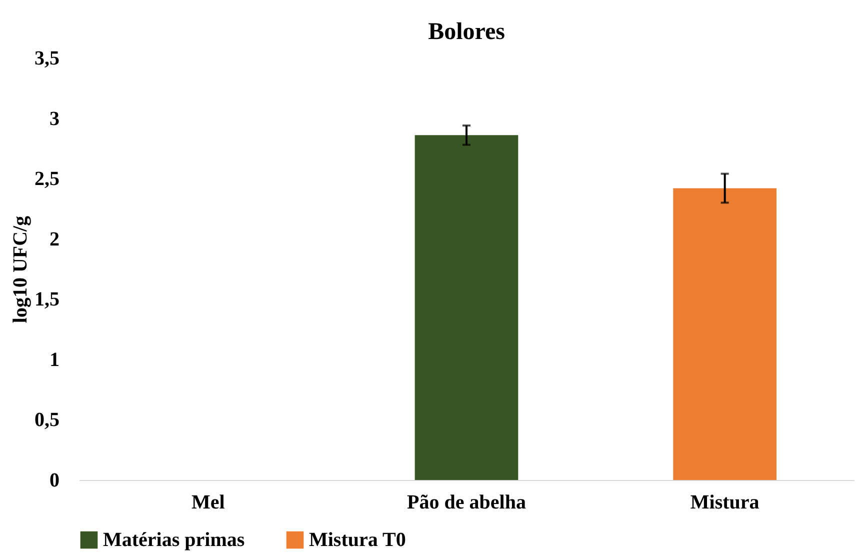  What do you see at coordinates (55, 481) in the screenshot?
I see `y-tick-label: 0` at bounding box center [55, 481].